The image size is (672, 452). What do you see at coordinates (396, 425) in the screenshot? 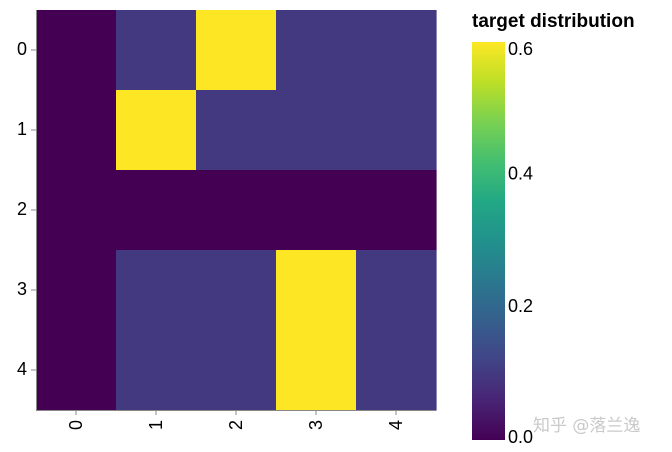
I see `x-tick-label: 4` at bounding box center [396, 425].